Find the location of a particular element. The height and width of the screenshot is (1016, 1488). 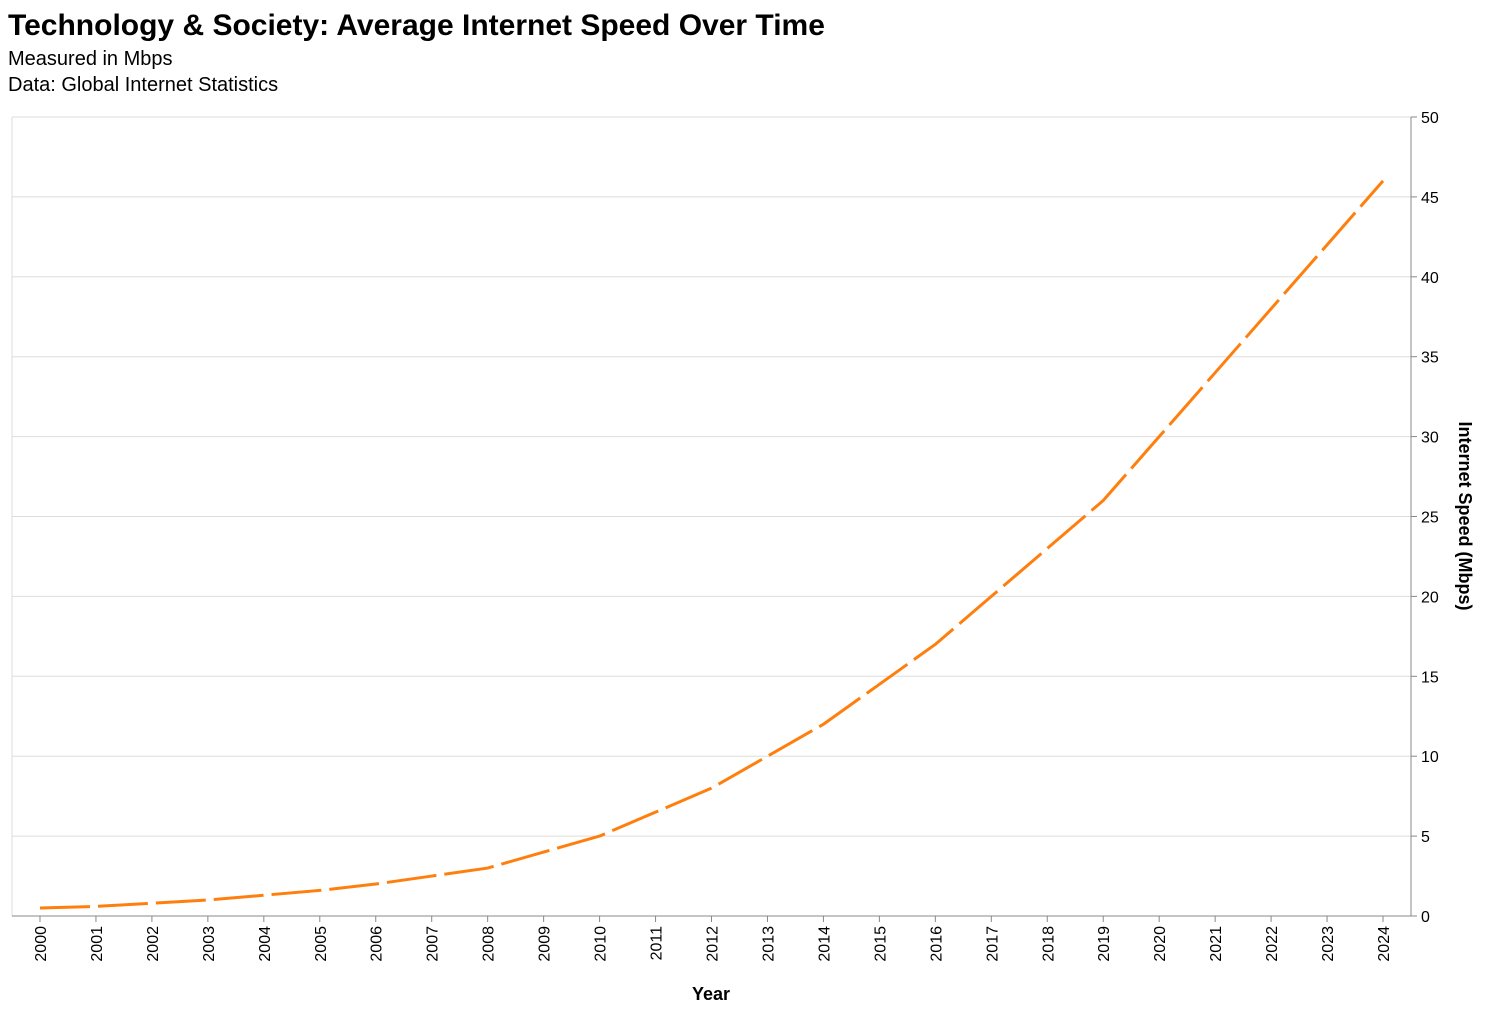

y-tick-label: 40 is located at coordinates (1430, 278).